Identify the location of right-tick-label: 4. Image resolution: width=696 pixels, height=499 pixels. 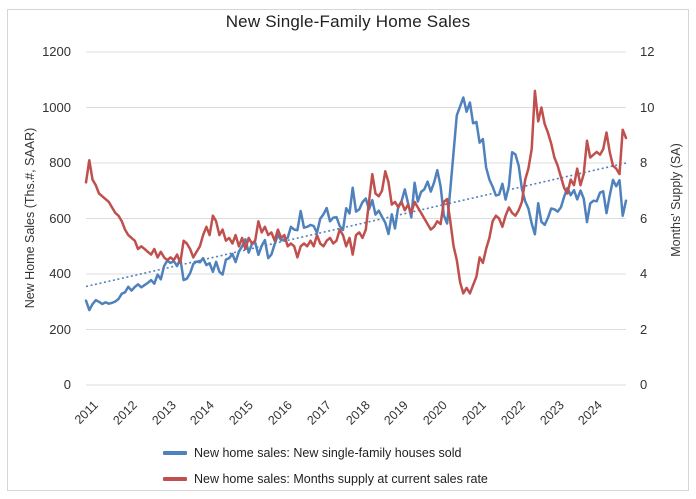
(644, 273).